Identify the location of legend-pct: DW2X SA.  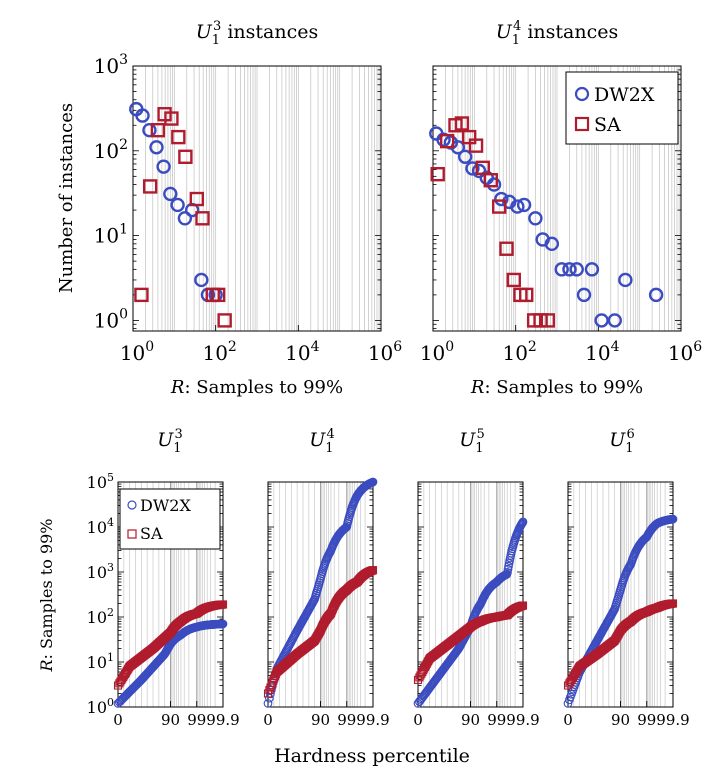
(170, 519).